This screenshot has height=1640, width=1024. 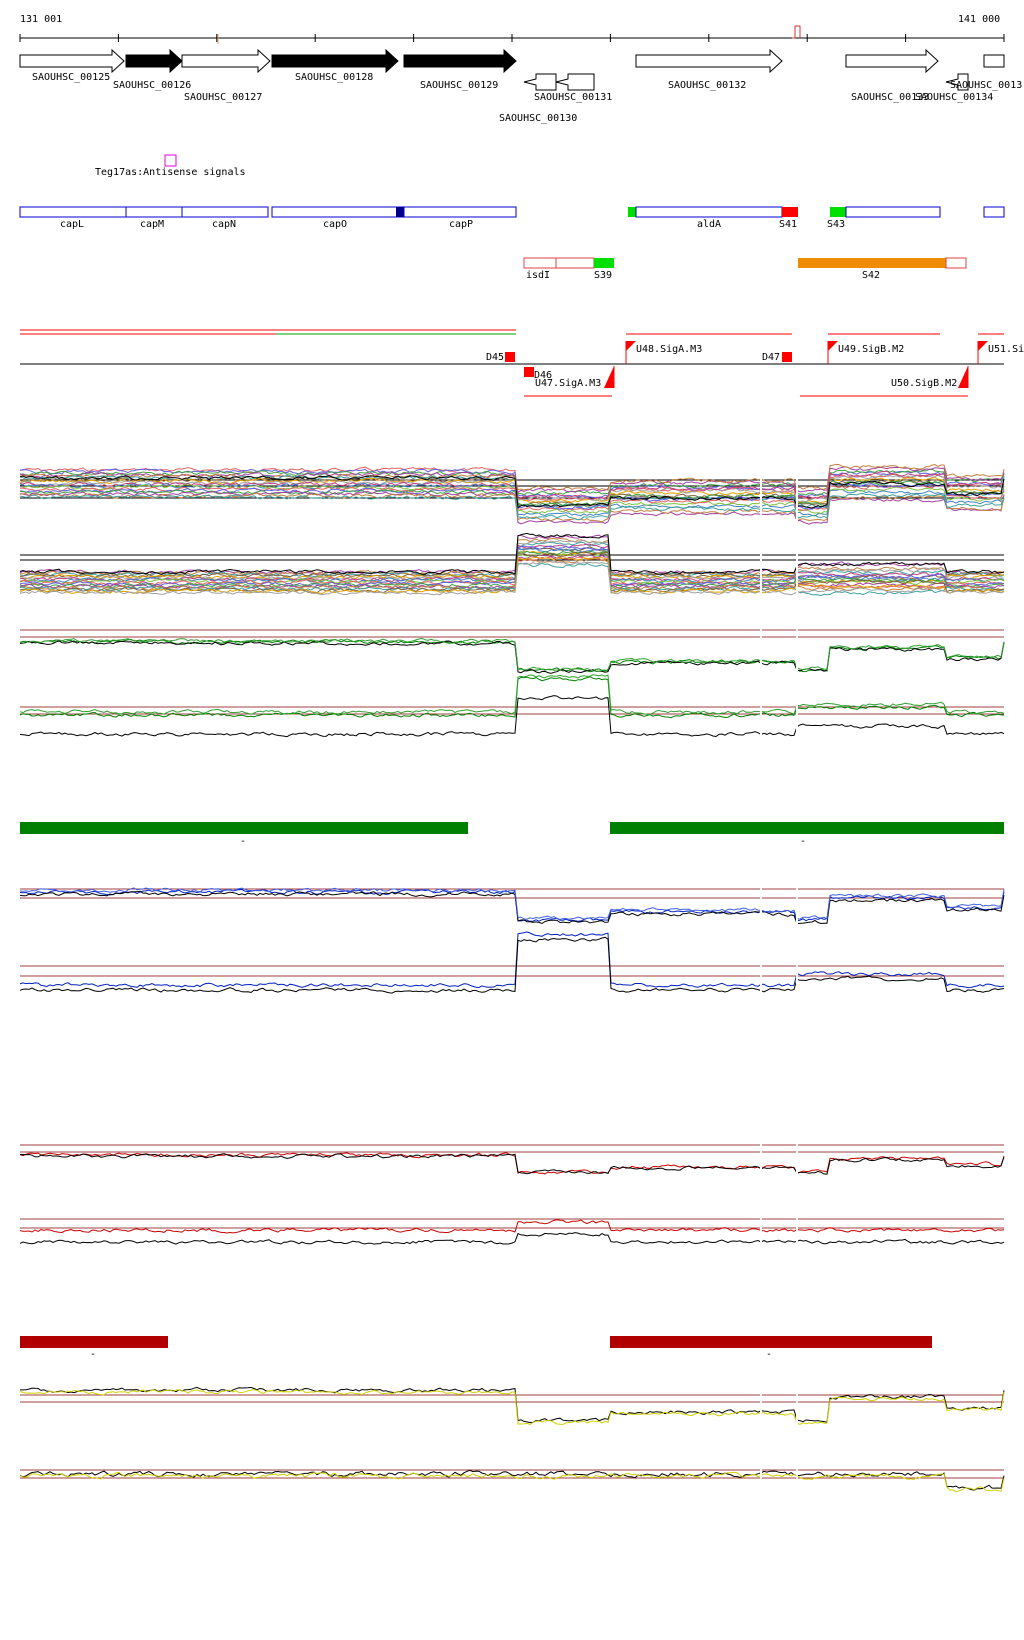 I want to click on gene-label: SAOUHSC_00129, so click(x=459, y=85).